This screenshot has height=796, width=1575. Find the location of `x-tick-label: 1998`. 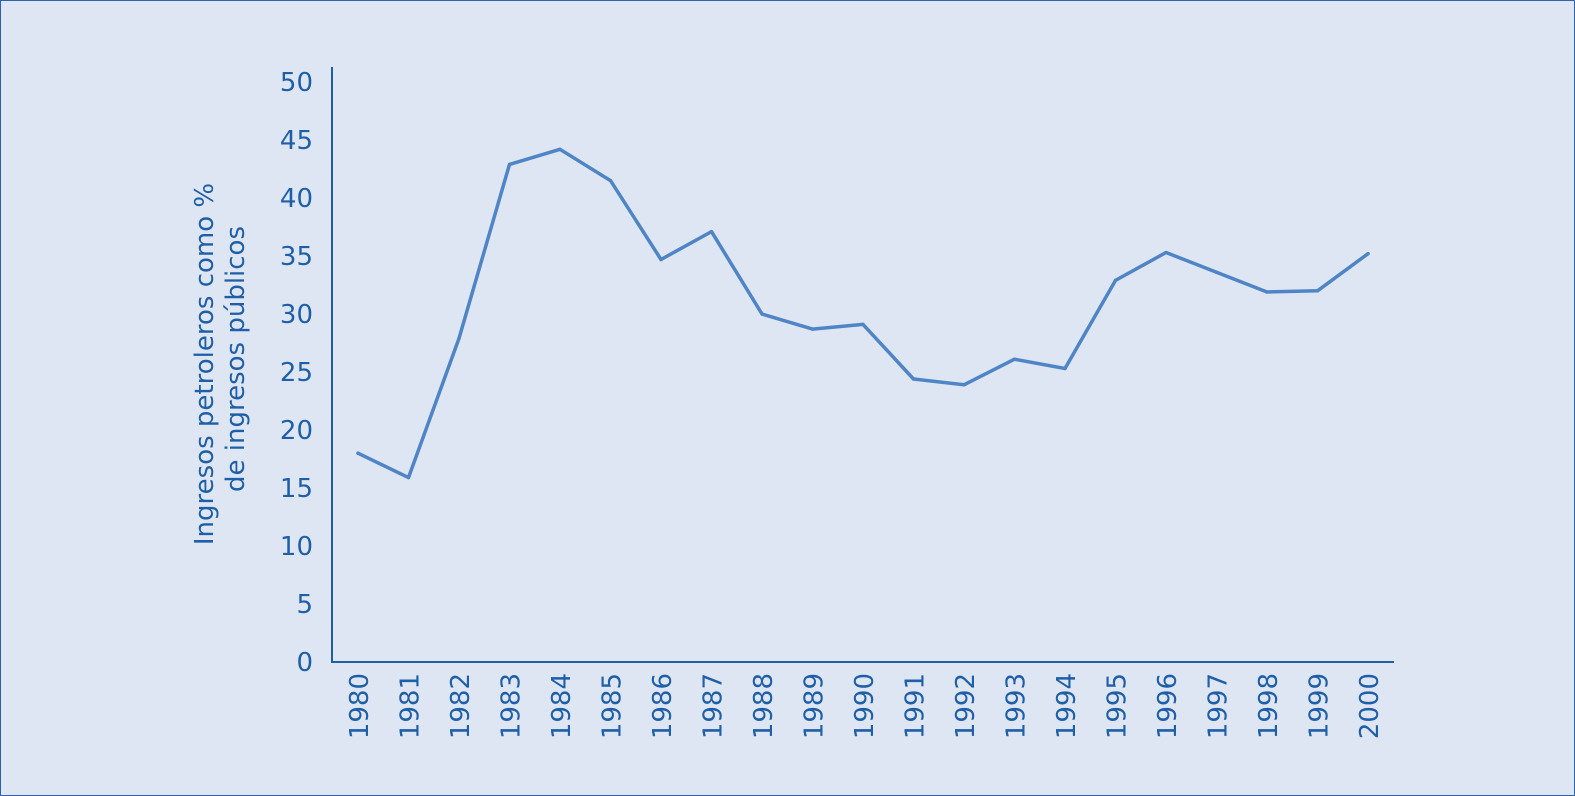

x-tick-label: 1998 is located at coordinates (1269, 706).